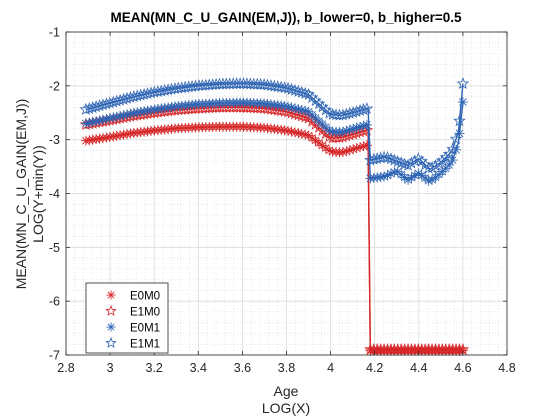  I want to click on x-tick-label: 4.2, so click(374, 368).